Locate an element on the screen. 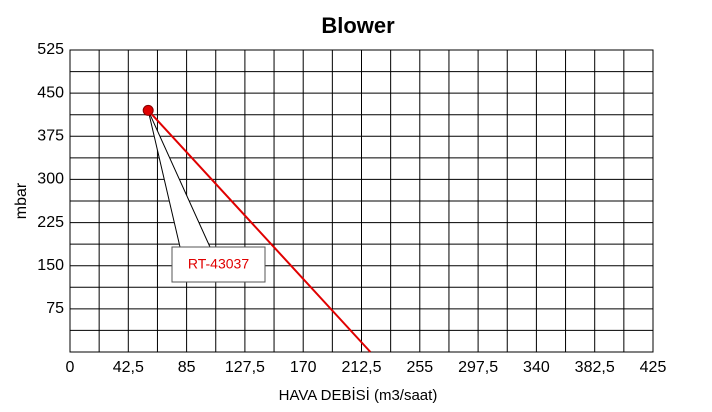  x-tick-label: 297,5 is located at coordinates (478, 367).